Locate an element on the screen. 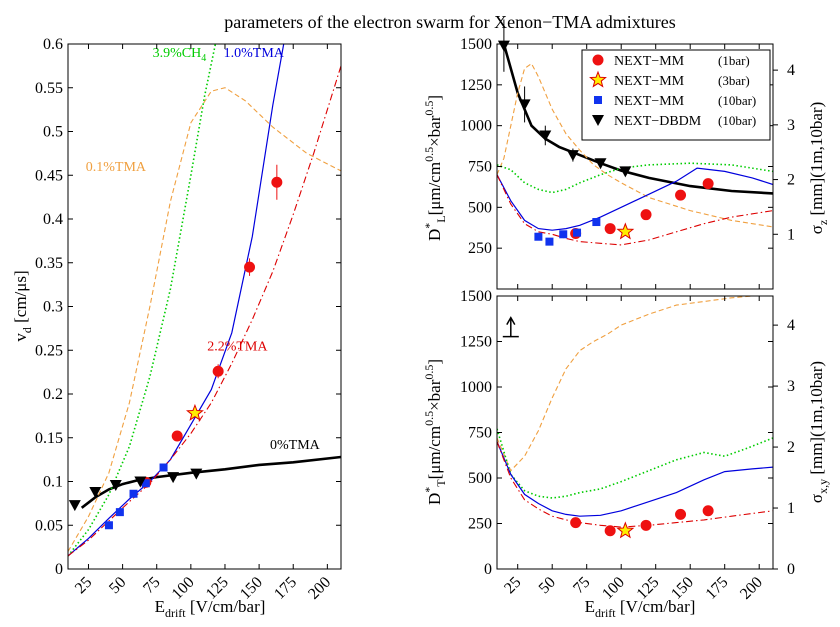  legend-marker-square is located at coordinates (598, 100).